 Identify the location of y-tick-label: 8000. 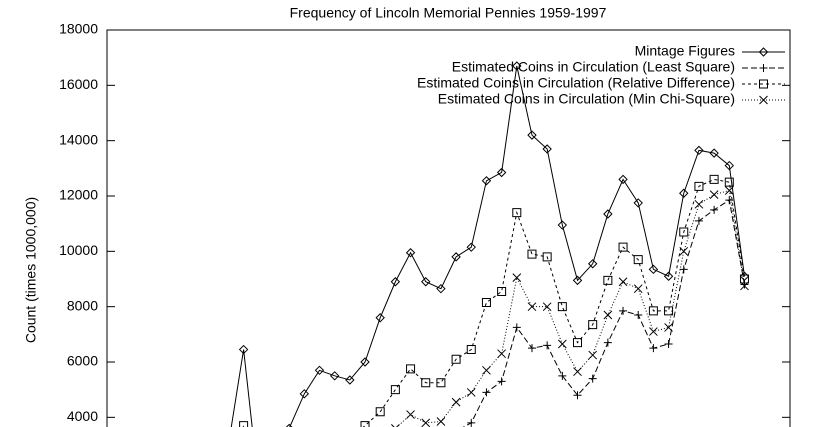
(82, 305).